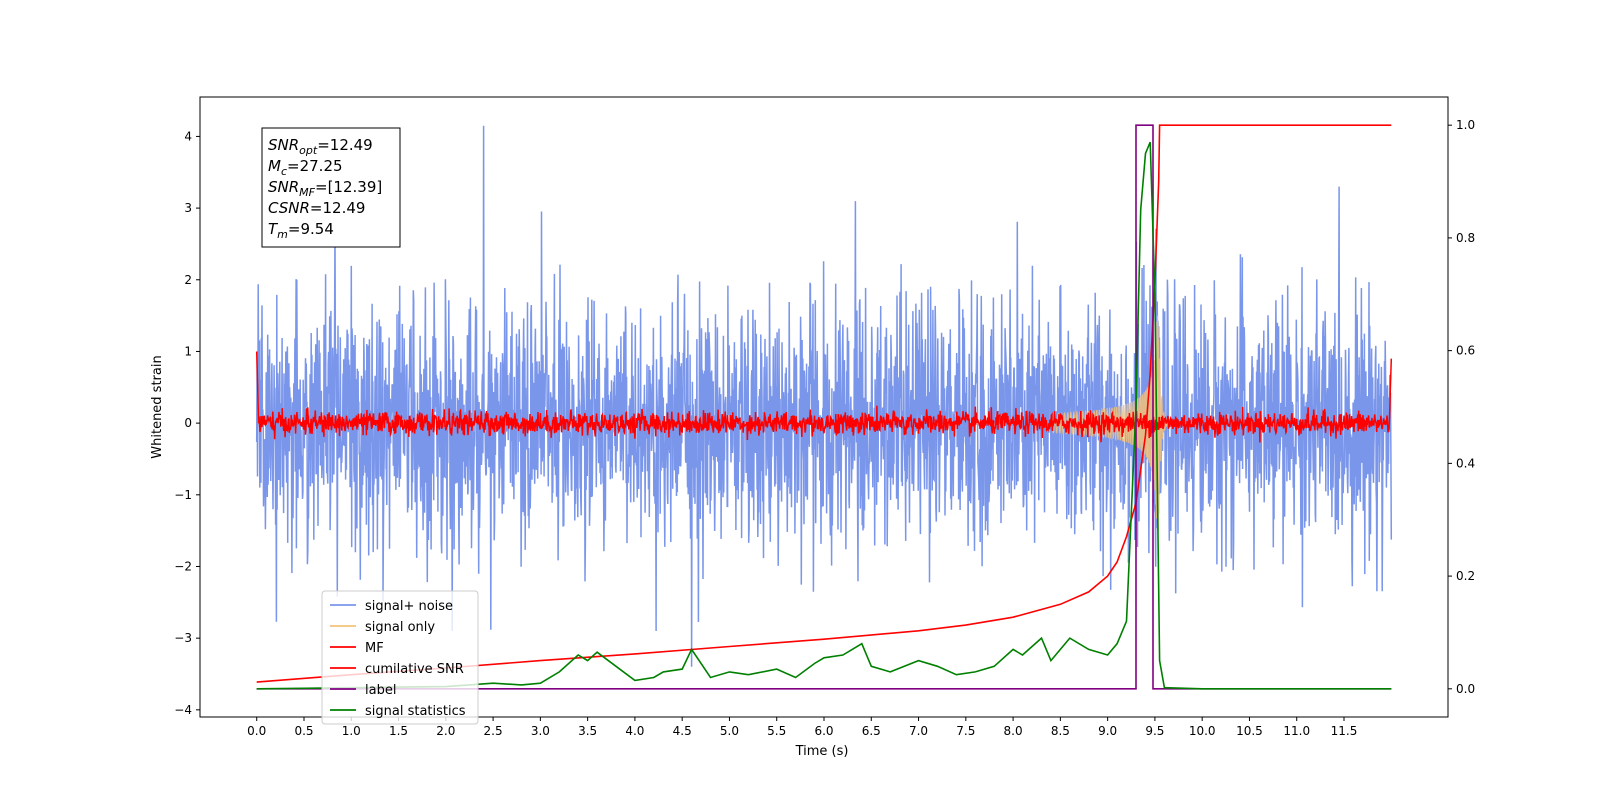 The width and height of the screenshot is (1600, 800). I want to click on x-tick-label: 2.5, so click(493, 731).